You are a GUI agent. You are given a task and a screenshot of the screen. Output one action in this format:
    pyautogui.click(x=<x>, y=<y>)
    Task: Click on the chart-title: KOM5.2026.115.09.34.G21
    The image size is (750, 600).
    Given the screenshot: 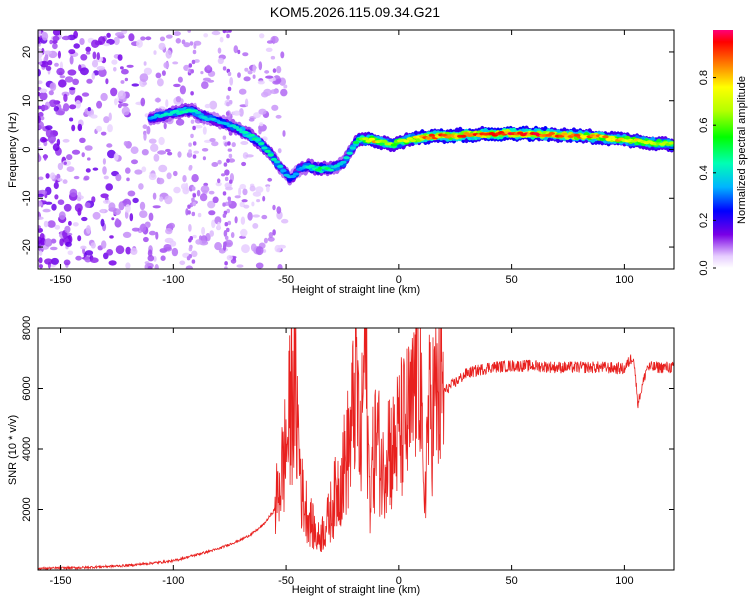 What is the action you would take?
    pyautogui.click(x=355, y=12)
    